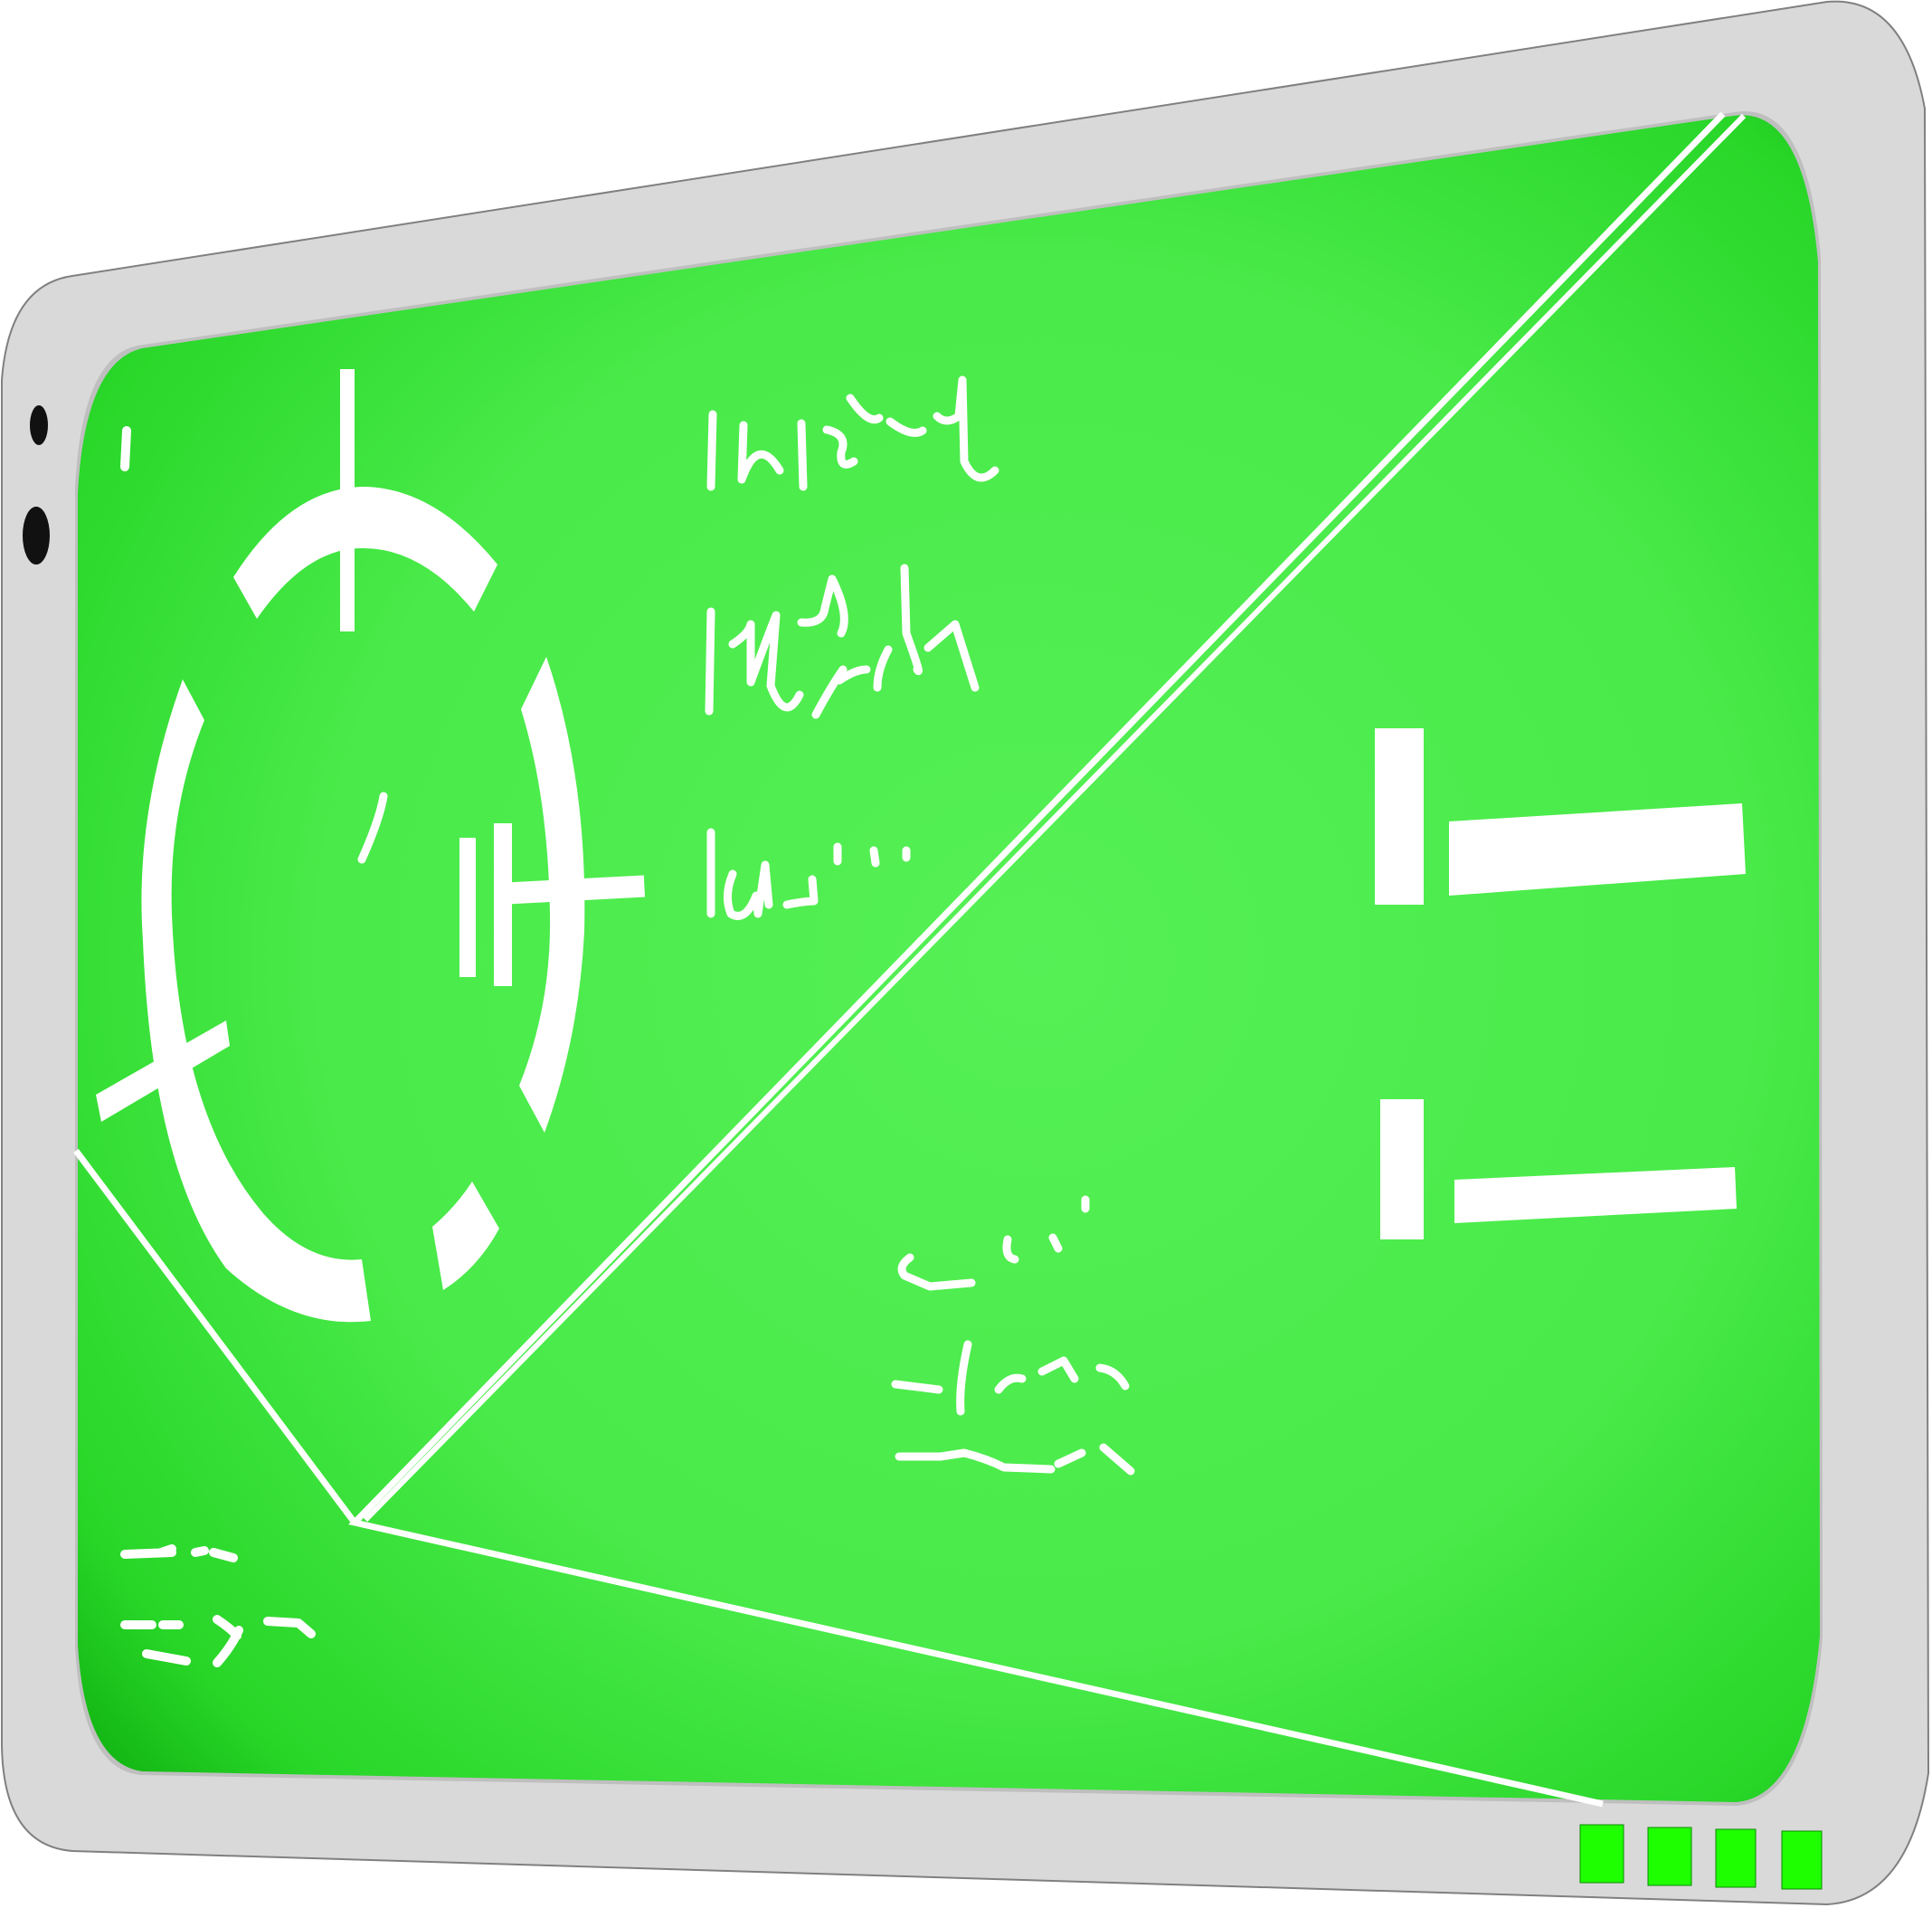  I want to click on status-bar-1-stub, so click(1399, 816).